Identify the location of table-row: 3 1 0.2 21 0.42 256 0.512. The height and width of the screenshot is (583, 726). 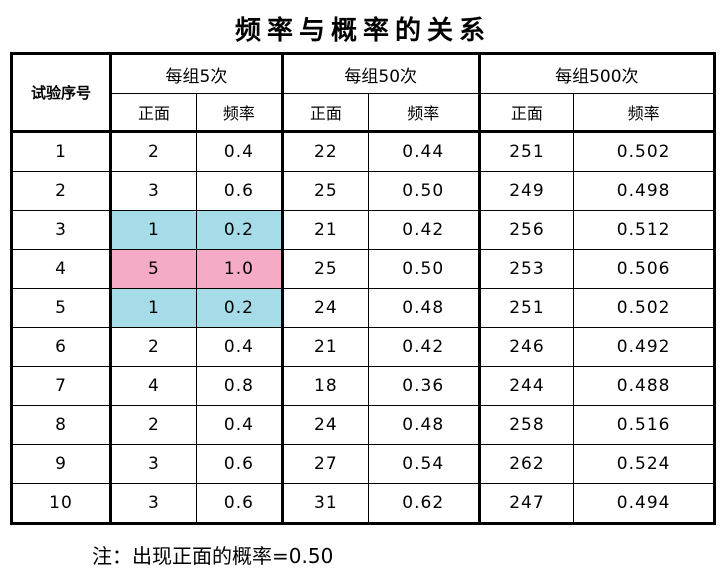
(363, 230).